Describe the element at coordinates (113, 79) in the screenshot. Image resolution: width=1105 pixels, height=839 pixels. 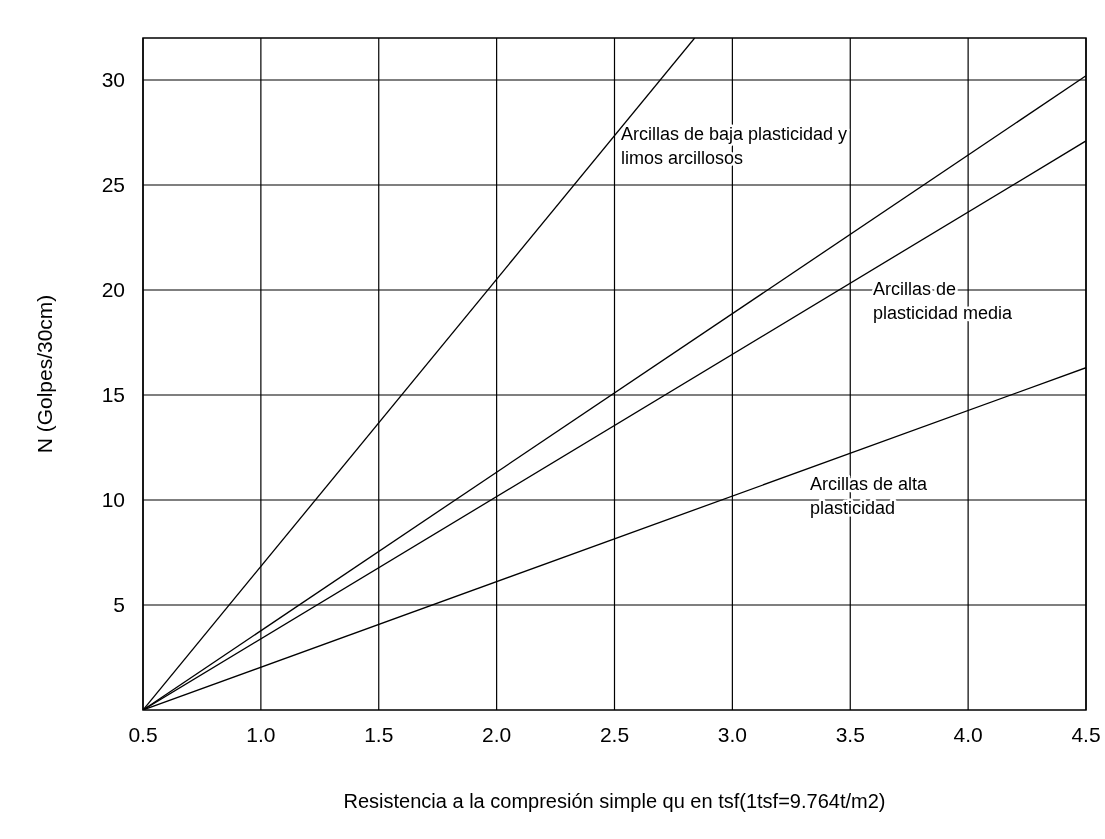
I see `y-tick-label: 30` at that location.